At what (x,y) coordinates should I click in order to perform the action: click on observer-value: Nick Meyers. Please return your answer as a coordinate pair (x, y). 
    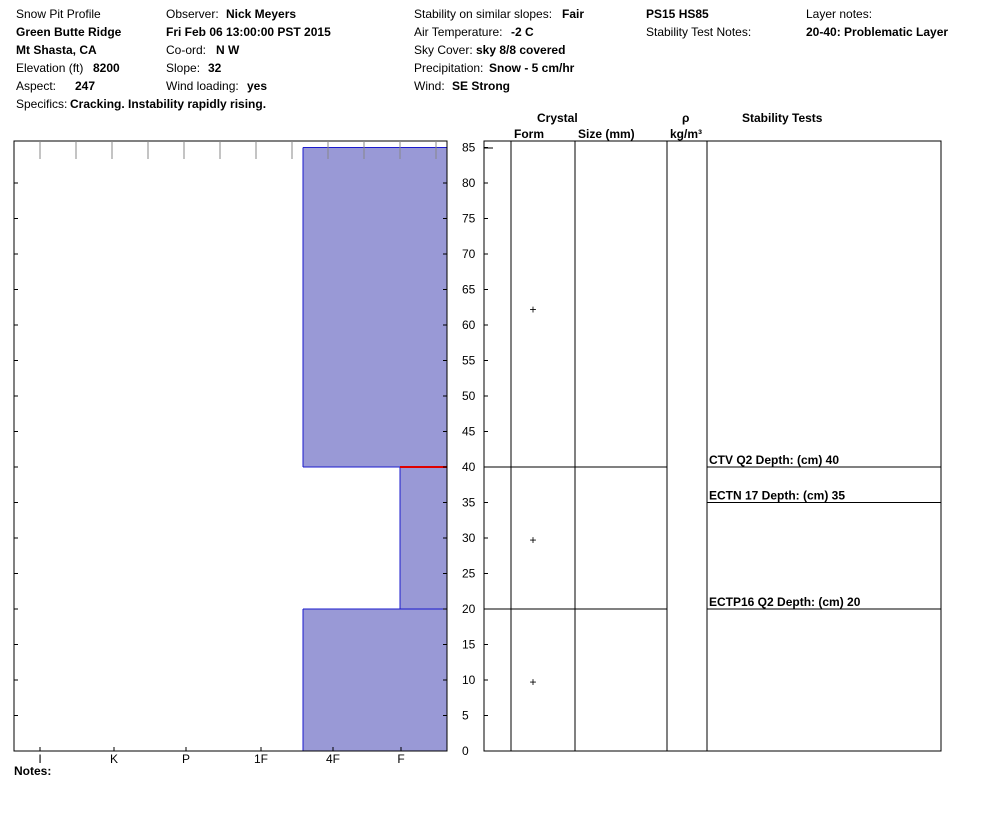
    Looking at the image, I should click on (261, 14).